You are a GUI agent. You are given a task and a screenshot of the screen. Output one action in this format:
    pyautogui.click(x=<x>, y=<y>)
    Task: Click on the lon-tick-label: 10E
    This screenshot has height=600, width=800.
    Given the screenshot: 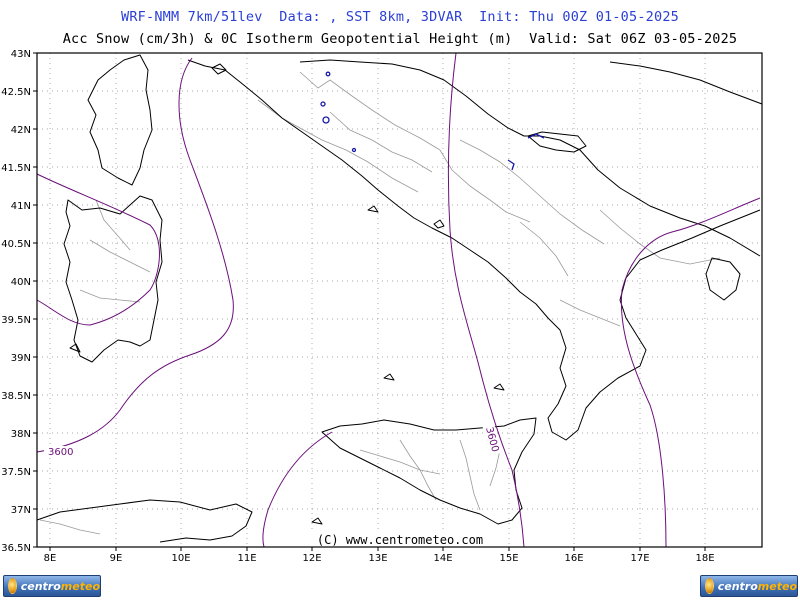 What is the action you would take?
    pyautogui.click(x=180, y=558)
    